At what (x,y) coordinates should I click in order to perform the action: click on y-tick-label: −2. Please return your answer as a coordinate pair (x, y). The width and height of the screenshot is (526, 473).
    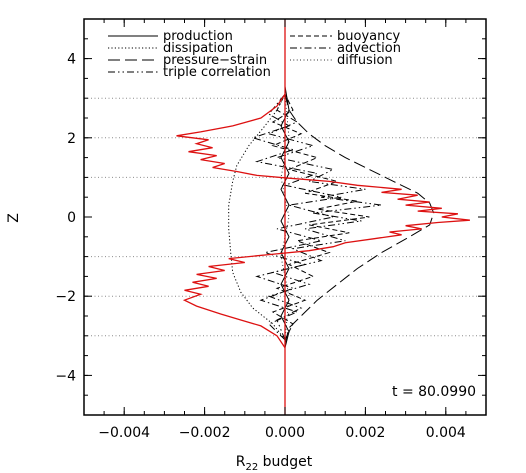
    Looking at the image, I should click on (65, 297).